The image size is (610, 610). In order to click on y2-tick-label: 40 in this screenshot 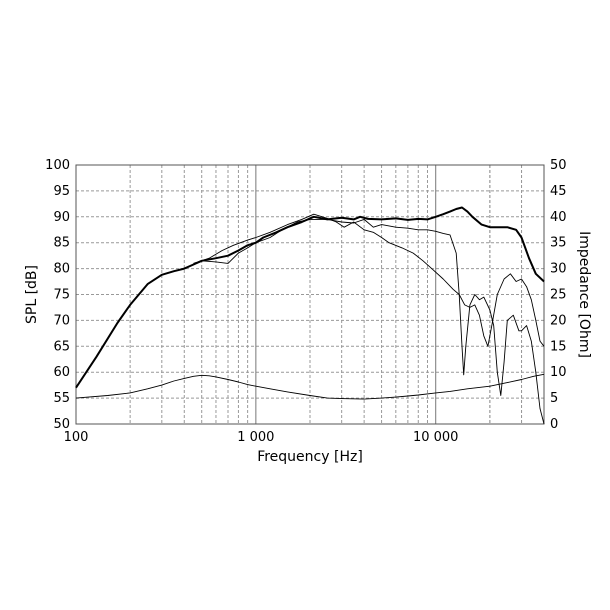, I will do `click(558, 217)`.